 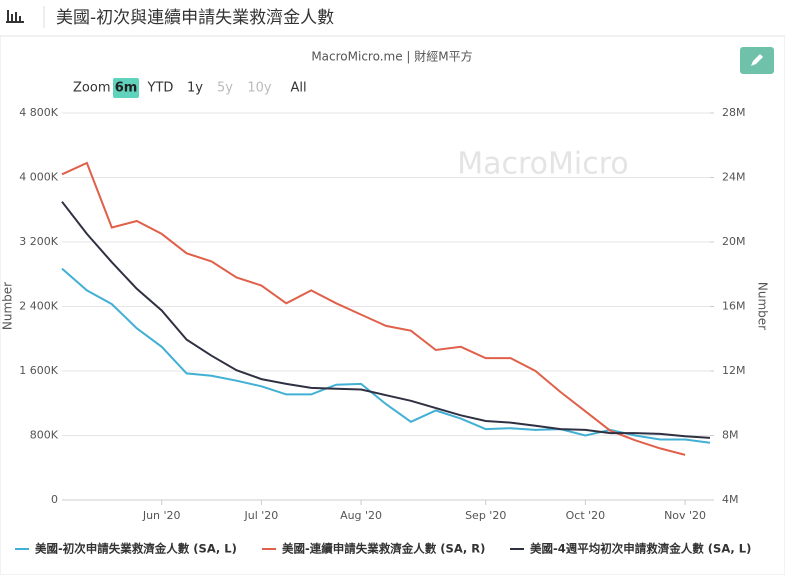 I want to click on x-tick-label: Jun '20, so click(x=161, y=515).